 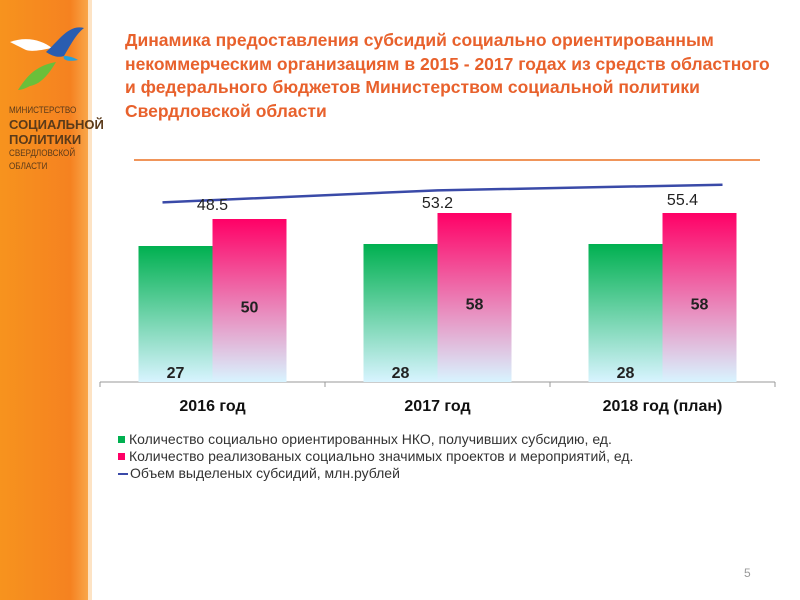 What do you see at coordinates (682, 200) in the screenshot?
I see `data-label-subsidy: 55.4` at bounding box center [682, 200].